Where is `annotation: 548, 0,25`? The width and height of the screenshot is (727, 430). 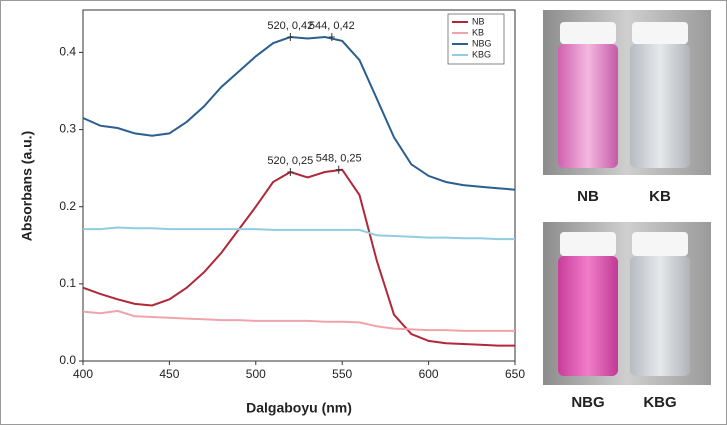
annotation: 548, 0,25 is located at coordinates (339, 159).